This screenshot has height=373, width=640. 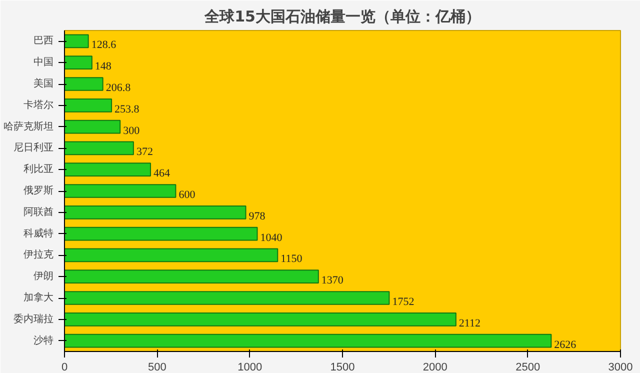 I want to click on y-tick-label: 利比亚, so click(x=39, y=169).